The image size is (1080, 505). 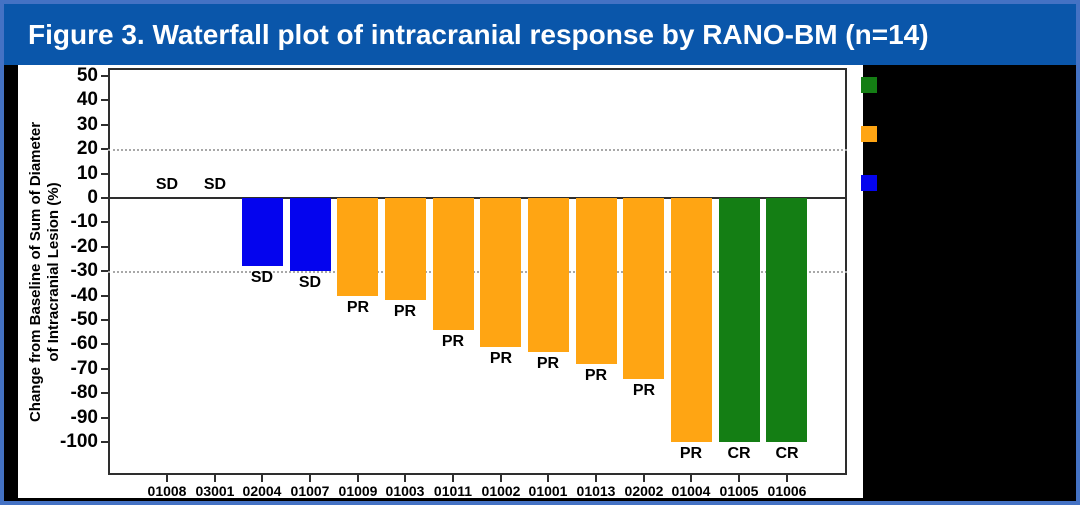 I want to click on y-tick-label: -30, so click(x=84, y=270).